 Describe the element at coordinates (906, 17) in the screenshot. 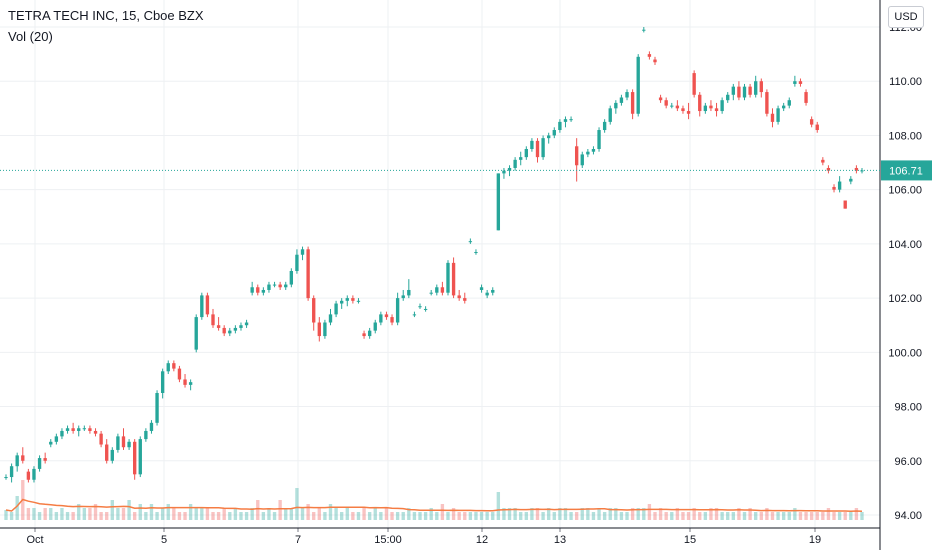

I see `currency-badge: USD` at that location.